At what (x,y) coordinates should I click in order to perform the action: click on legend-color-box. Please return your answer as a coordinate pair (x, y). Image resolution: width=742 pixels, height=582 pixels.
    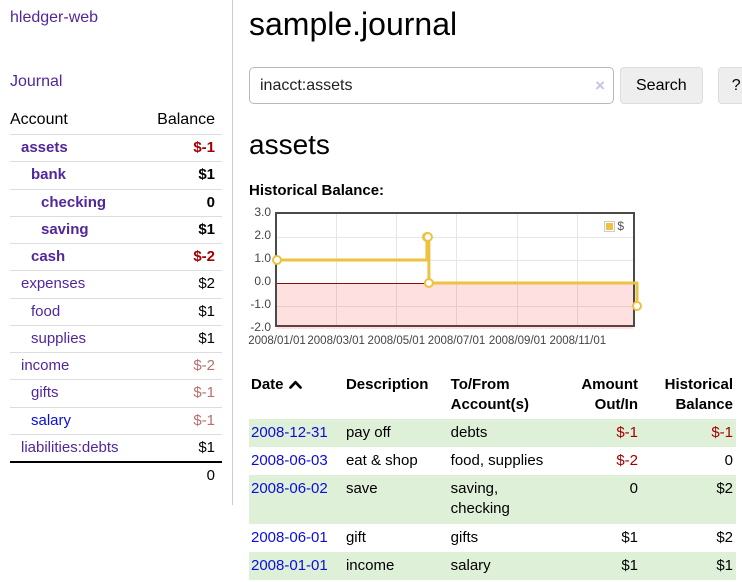
    Looking at the image, I should click on (610, 226).